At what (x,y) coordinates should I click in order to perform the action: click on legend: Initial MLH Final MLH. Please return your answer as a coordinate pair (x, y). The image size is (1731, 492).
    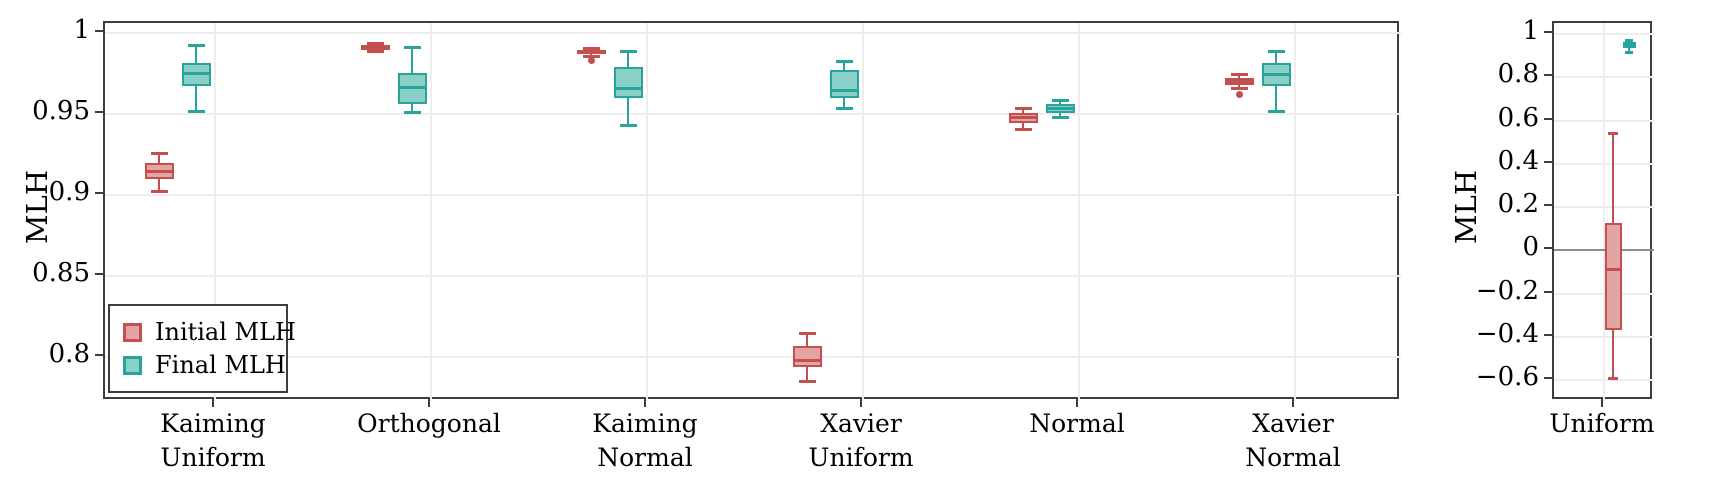
    Looking at the image, I should click on (202, 348).